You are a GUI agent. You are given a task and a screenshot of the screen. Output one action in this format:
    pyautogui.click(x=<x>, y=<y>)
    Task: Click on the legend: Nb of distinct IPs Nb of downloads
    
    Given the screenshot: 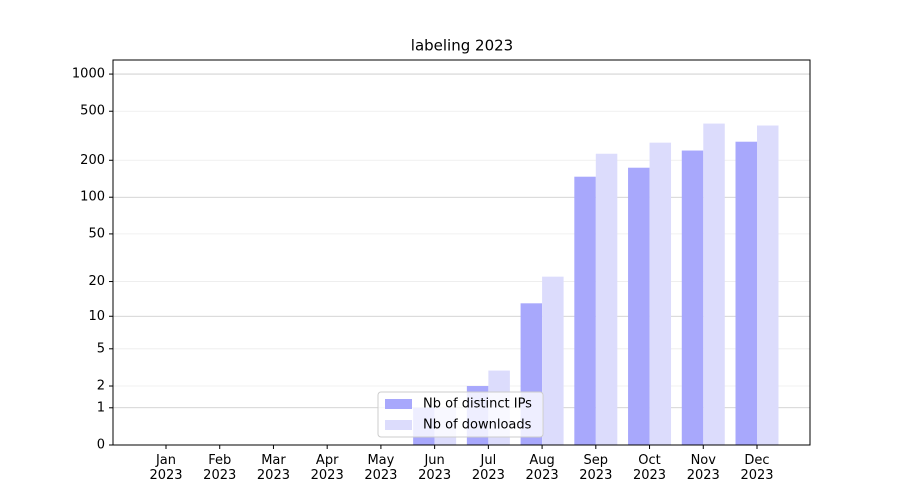 What is the action you would take?
    pyautogui.click(x=460, y=414)
    